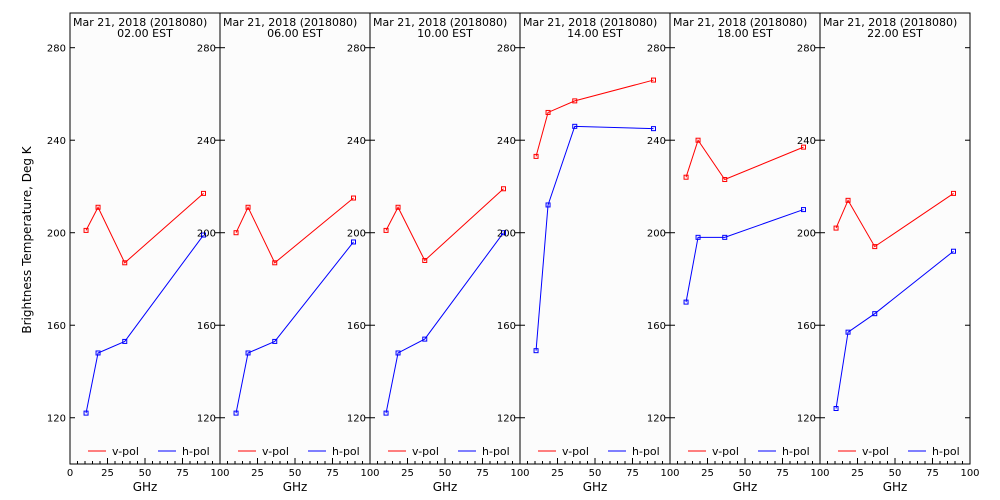  What do you see at coordinates (595, 33) in the screenshot?
I see `panel-subtitle: 14.00 EST` at bounding box center [595, 33].